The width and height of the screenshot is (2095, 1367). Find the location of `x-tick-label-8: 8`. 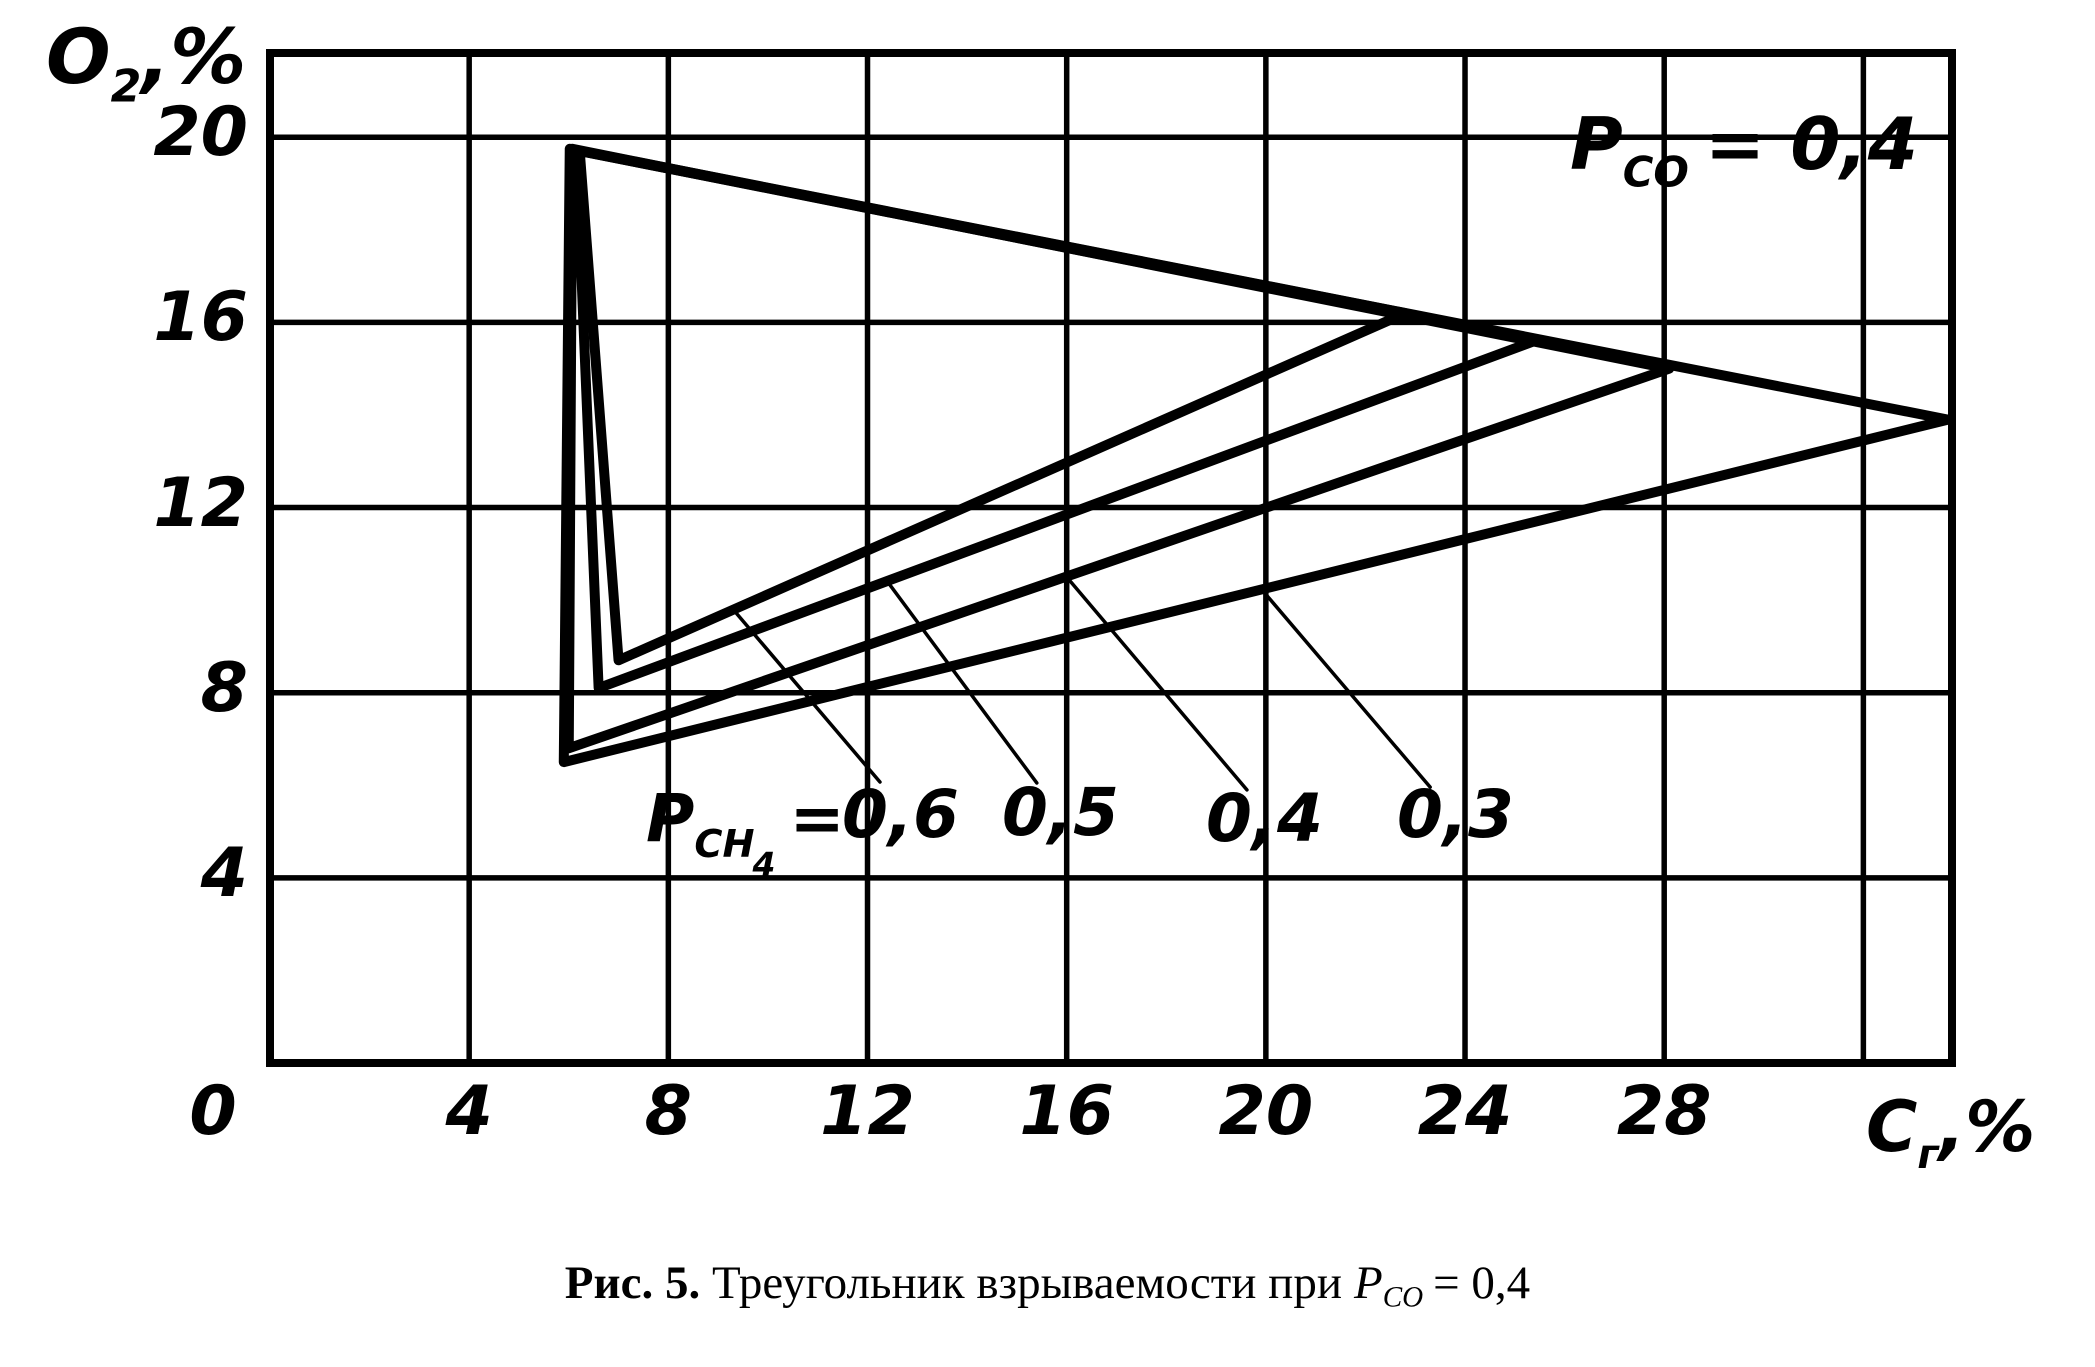

x-tick-label-8: 8 is located at coordinates (668, 1111).